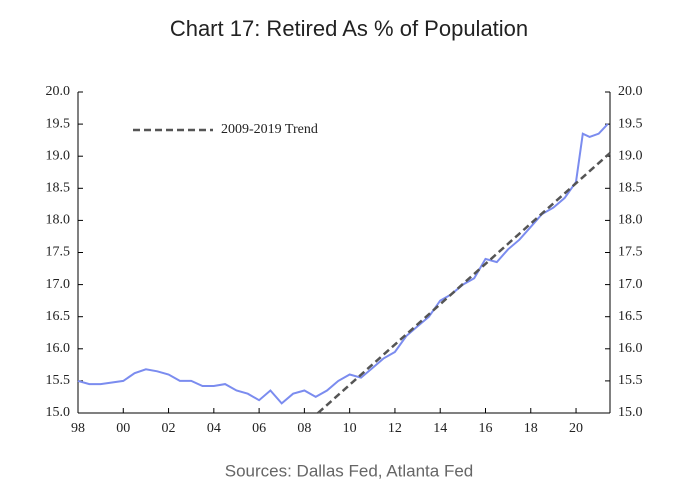 The width and height of the screenshot is (698, 500). What do you see at coordinates (259, 428) in the screenshot?
I see `x-tick-label: 06` at bounding box center [259, 428].